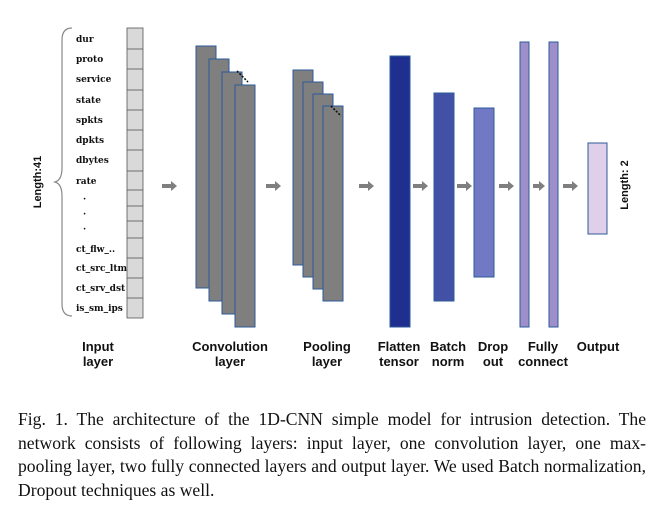 This screenshot has height=506, width=652. Describe the element at coordinates (400, 191) in the screenshot. I see `flatten-bar` at that location.